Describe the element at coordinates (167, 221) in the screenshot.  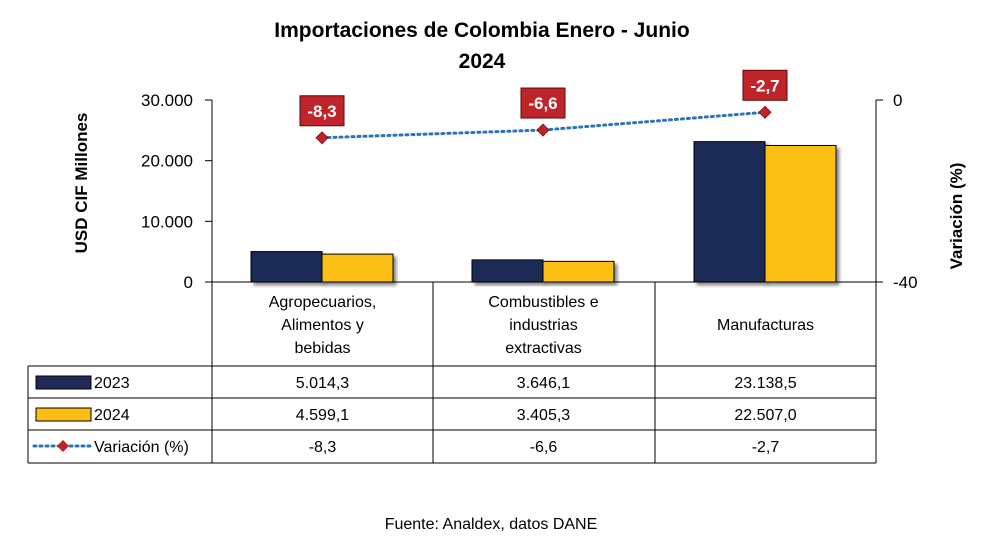
I see `y-tick-label: 10.000` at that location.